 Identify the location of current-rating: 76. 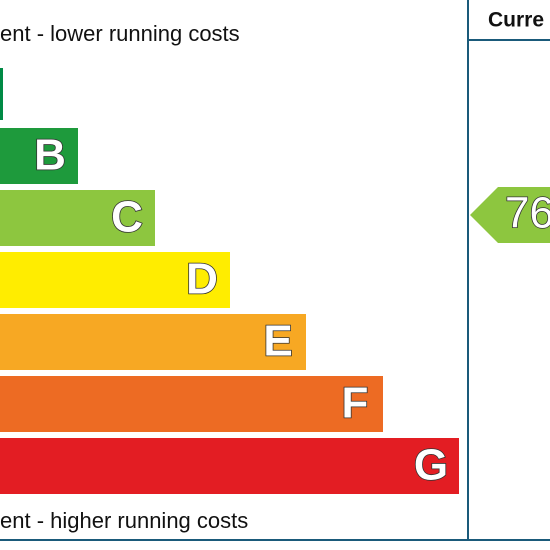
(527, 213).